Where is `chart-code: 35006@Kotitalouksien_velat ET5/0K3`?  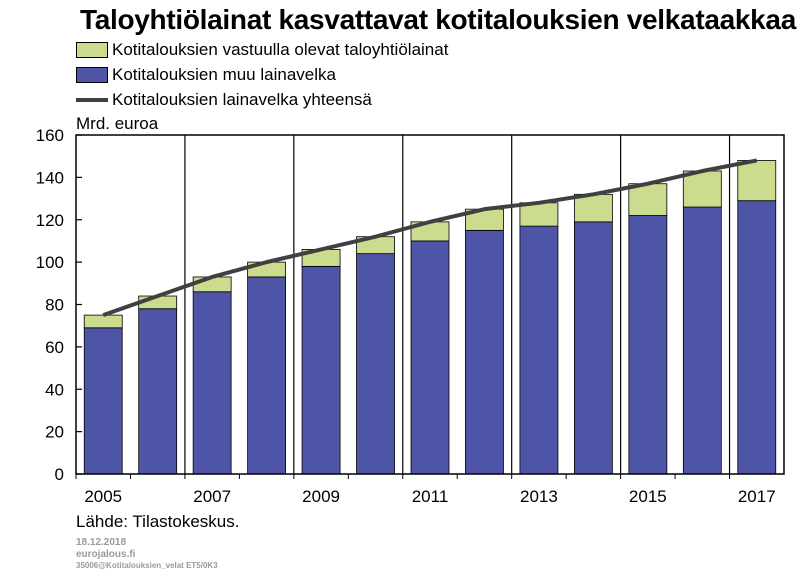 chart-code: 35006@Kotitalouksien_velat ET5/0K3 is located at coordinates (147, 565).